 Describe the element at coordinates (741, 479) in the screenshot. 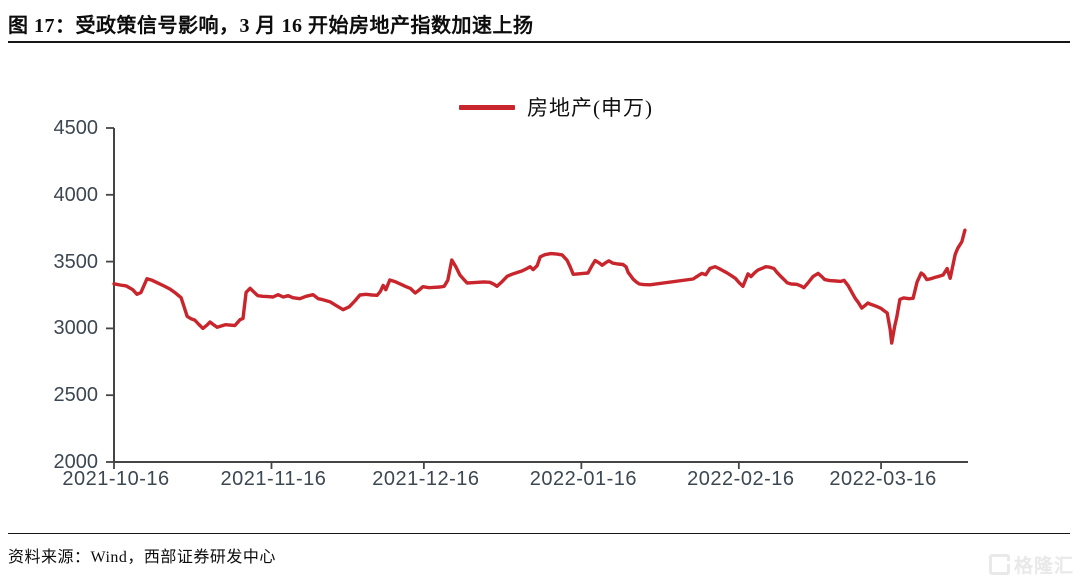

I see `x-axis-label: 2022-02-16` at that location.